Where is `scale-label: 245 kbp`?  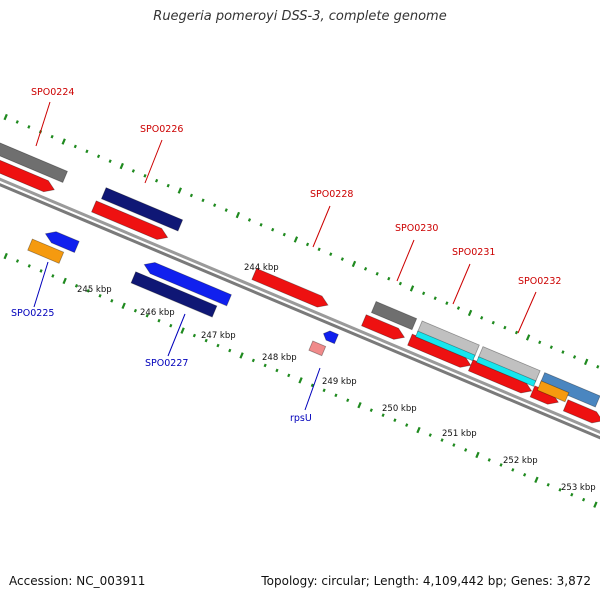
scale-label: 245 kbp is located at coordinates (94, 290).